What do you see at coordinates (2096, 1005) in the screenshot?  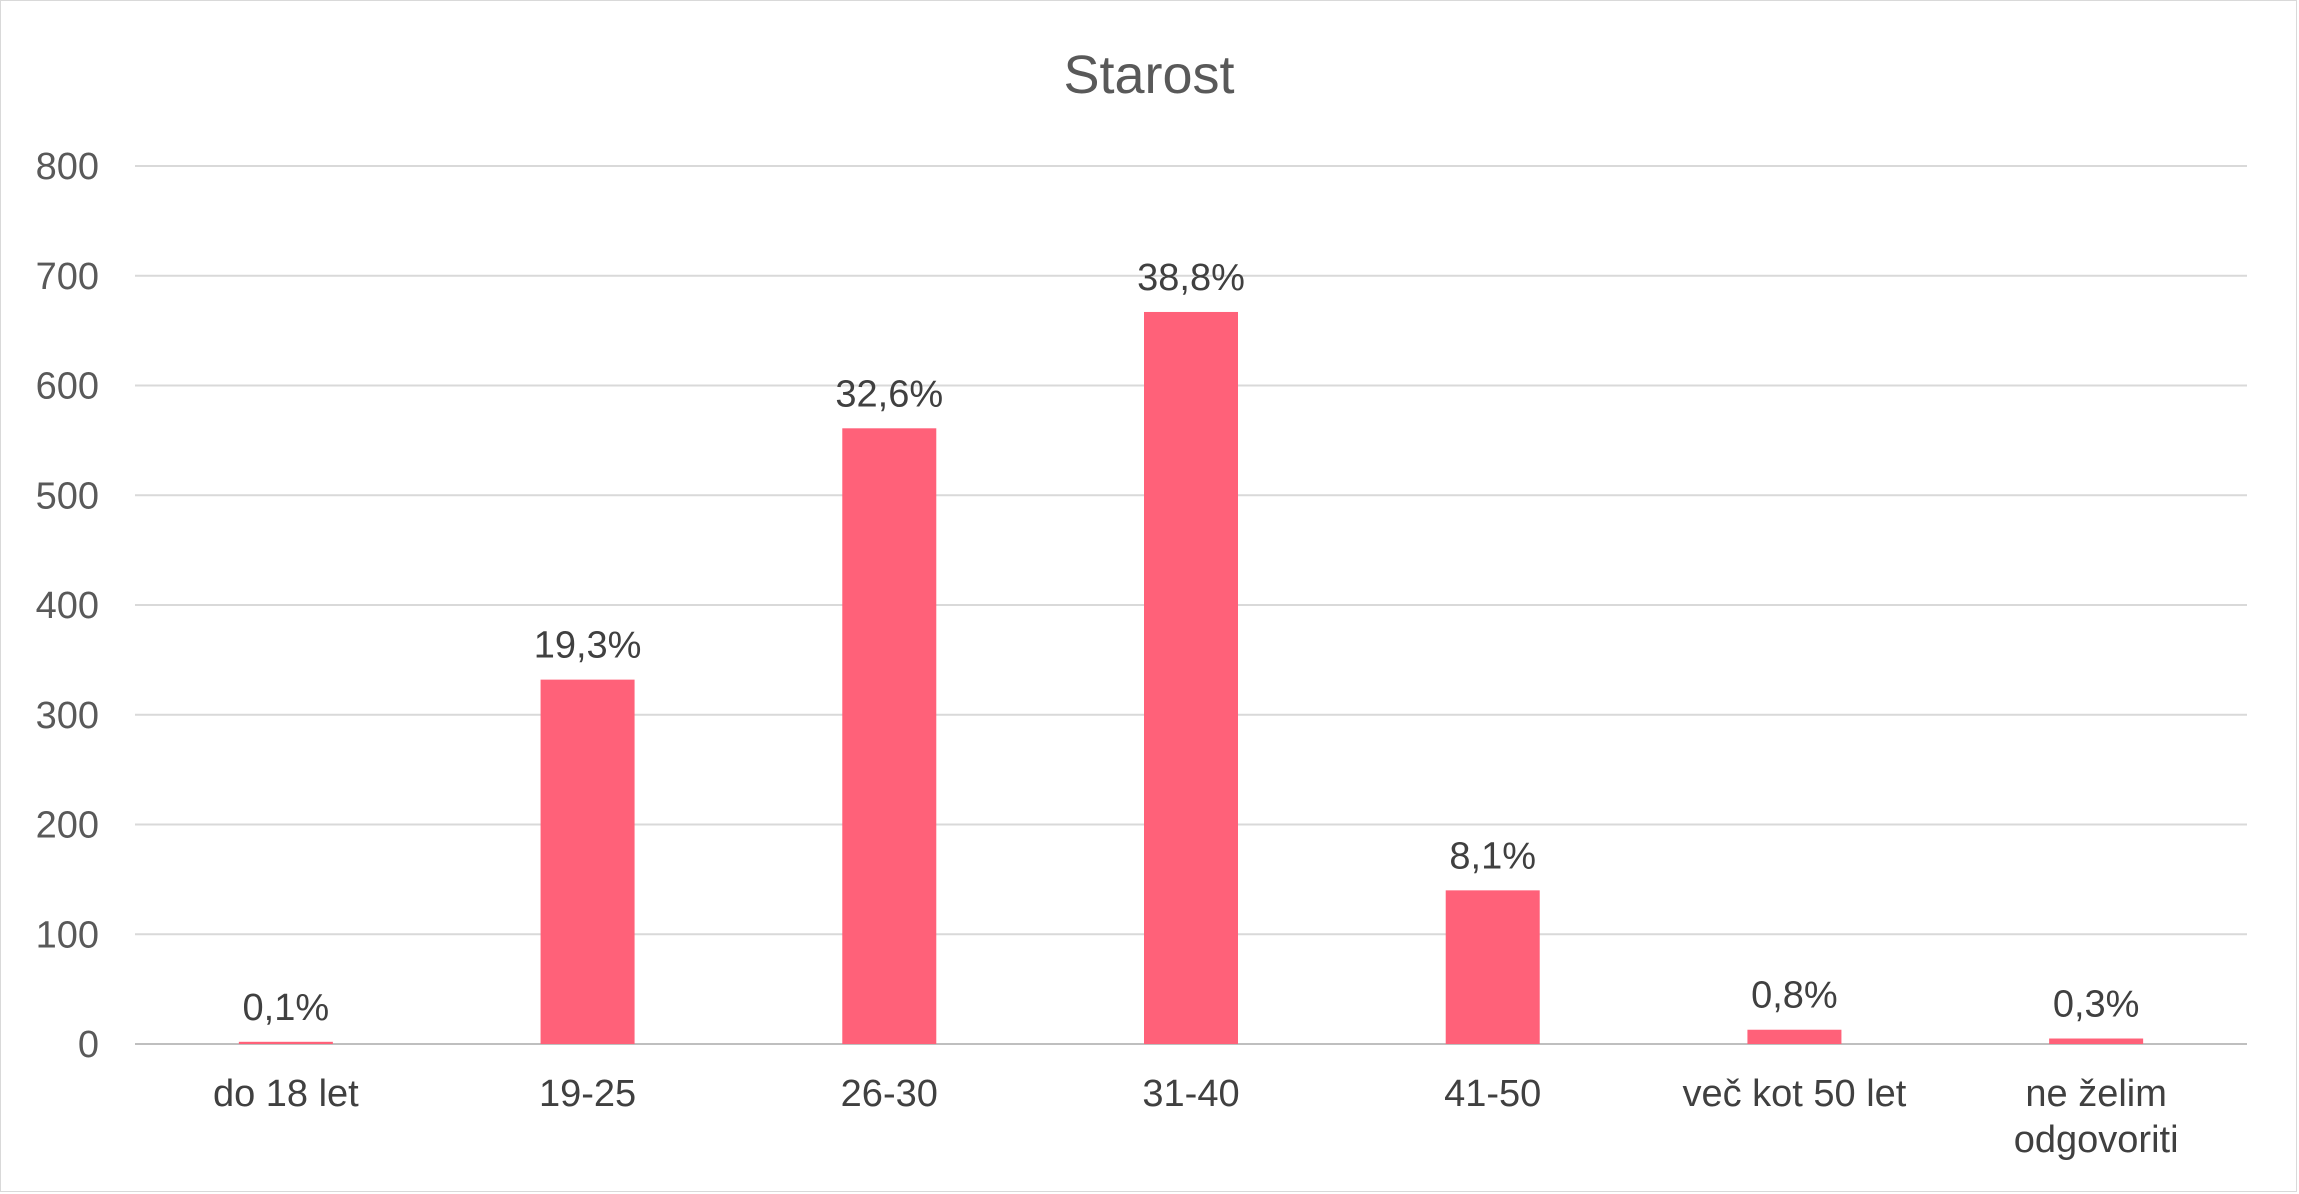 I see `bar-data-label: 0,3%` at bounding box center [2096, 1005].